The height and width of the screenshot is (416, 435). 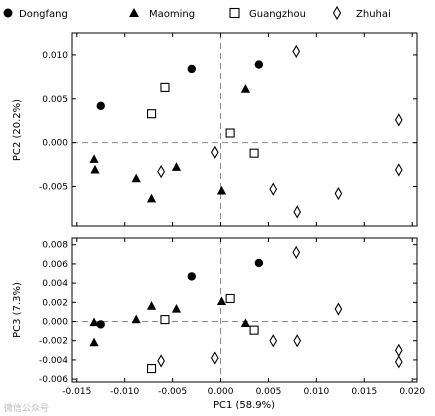 What do you see at coordinates (412, 392) in the screenshot?
I see `pc1-x-tick-label: 0.020` at bounding box center [412, 392].